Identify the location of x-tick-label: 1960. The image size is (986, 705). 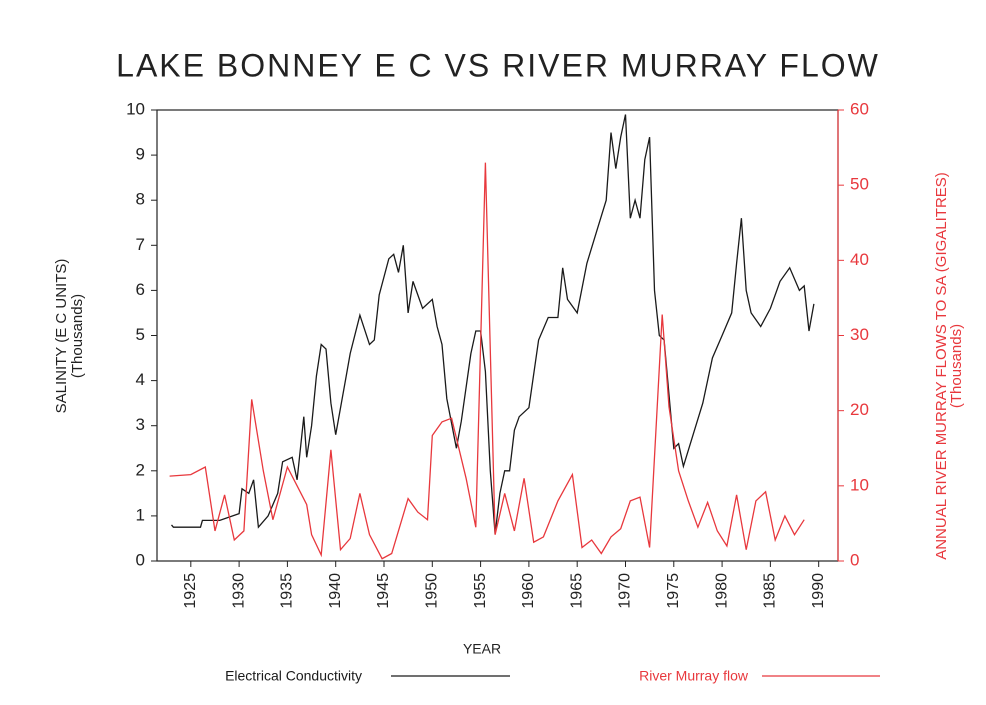
(528, 591).